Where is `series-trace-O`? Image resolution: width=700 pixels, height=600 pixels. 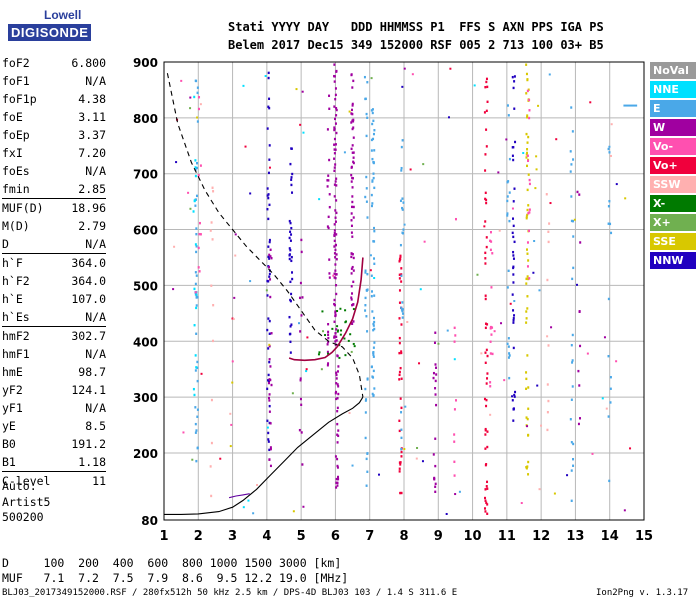
series-trace-O is located at coordinates (326, 309).